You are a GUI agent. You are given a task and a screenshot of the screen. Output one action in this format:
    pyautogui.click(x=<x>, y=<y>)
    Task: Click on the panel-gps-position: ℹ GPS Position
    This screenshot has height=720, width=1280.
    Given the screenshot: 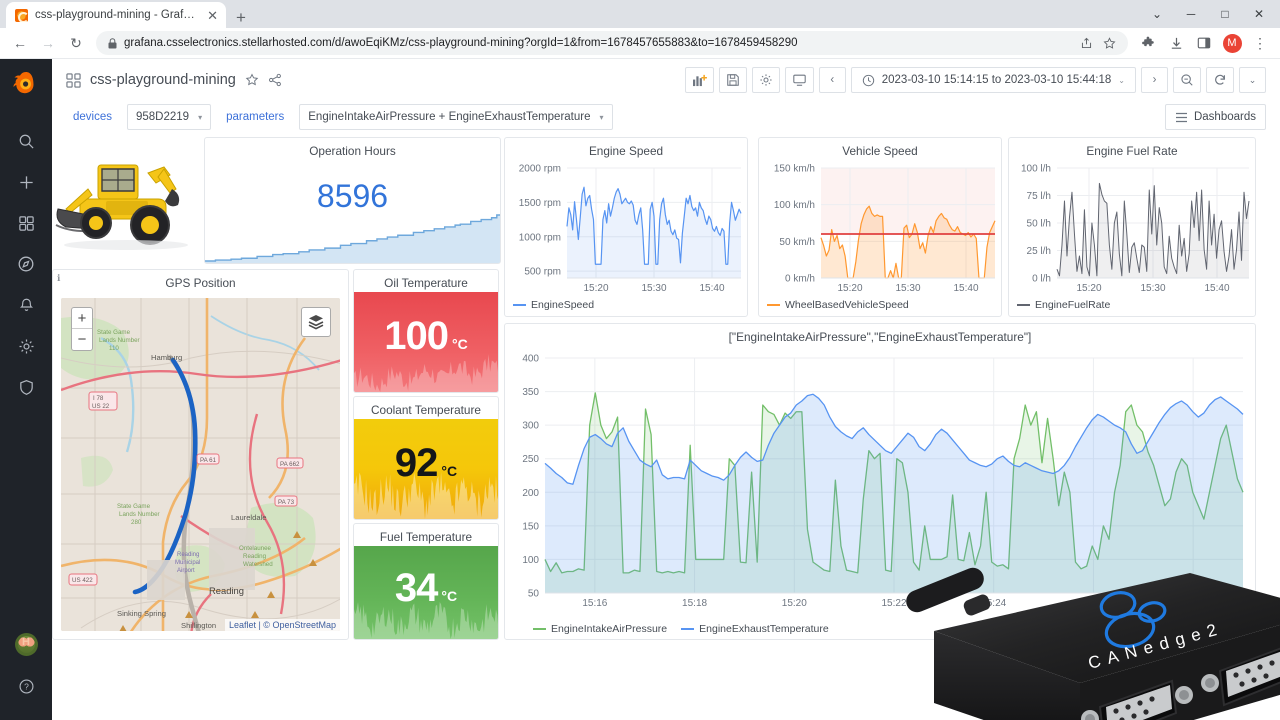 What is the action you would take?
    pyautogui.click(x=200, y=454)
    